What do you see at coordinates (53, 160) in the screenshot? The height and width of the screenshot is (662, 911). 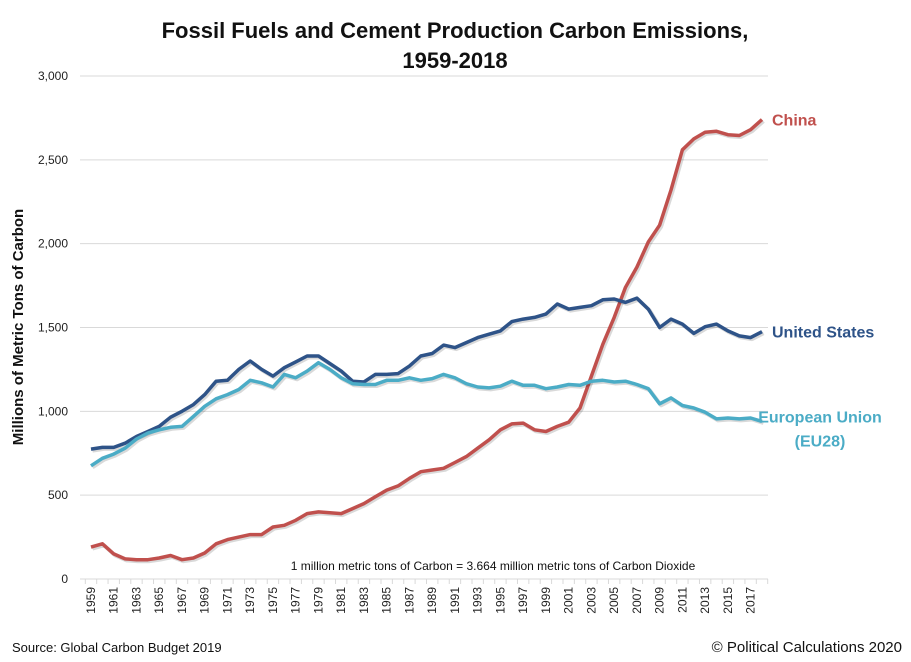 I see `y-tick-label: 2,500` at bounding box center [53, 160].